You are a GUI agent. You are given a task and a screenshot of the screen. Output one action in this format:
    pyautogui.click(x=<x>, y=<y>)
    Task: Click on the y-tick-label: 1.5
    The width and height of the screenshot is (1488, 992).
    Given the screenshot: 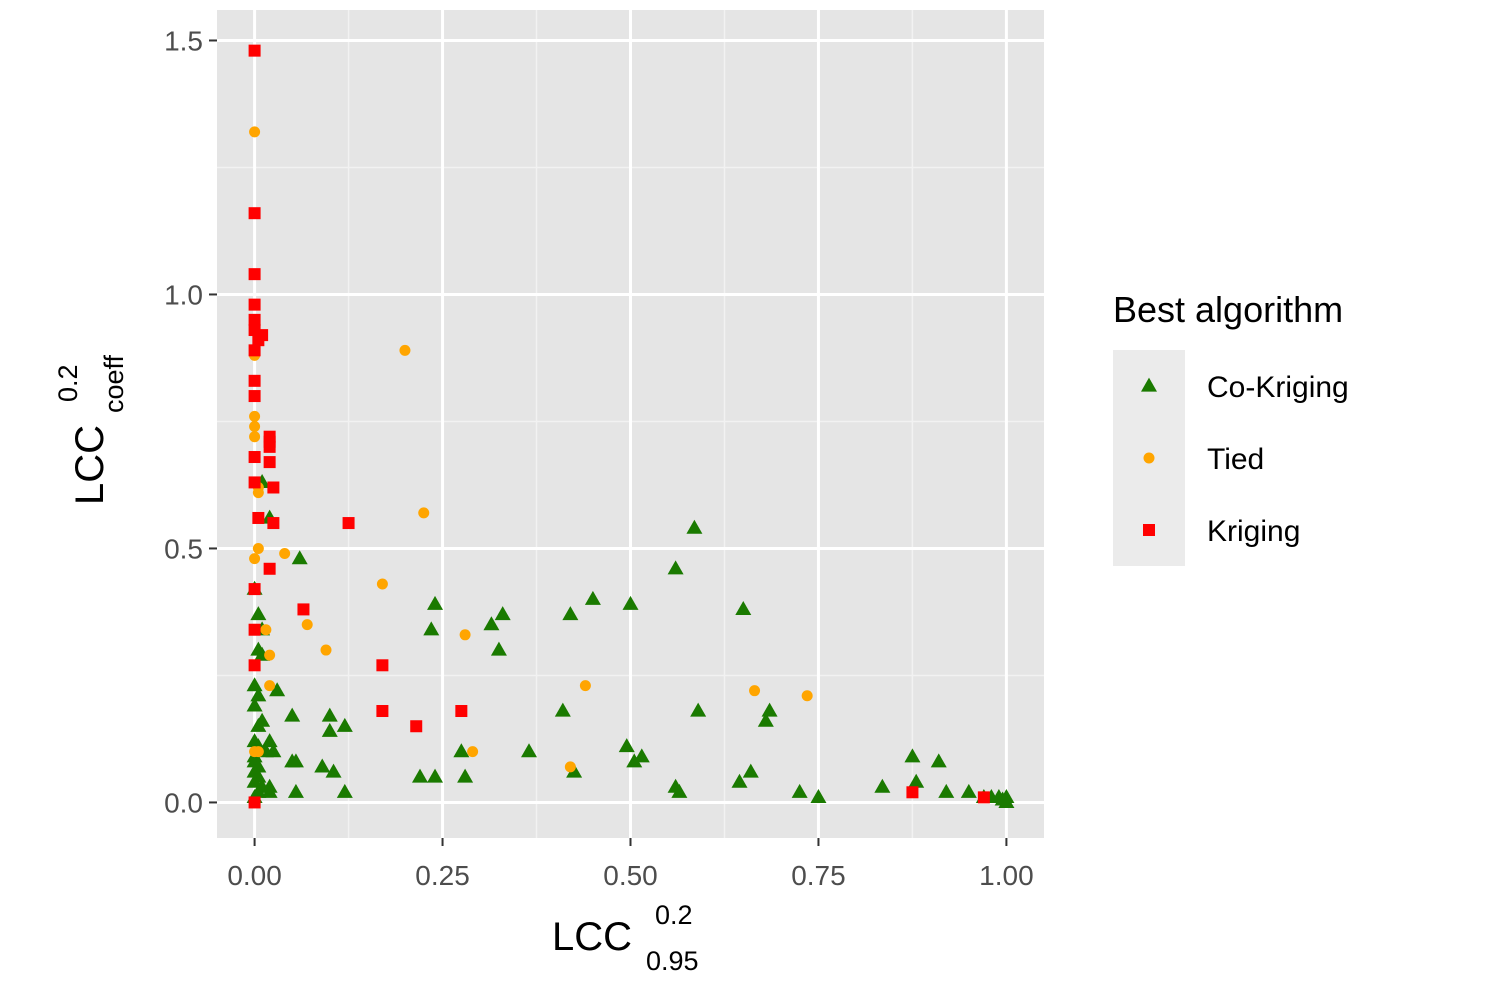 What is the action you would take?
    pyautogui.click(x=183, y=40)
    